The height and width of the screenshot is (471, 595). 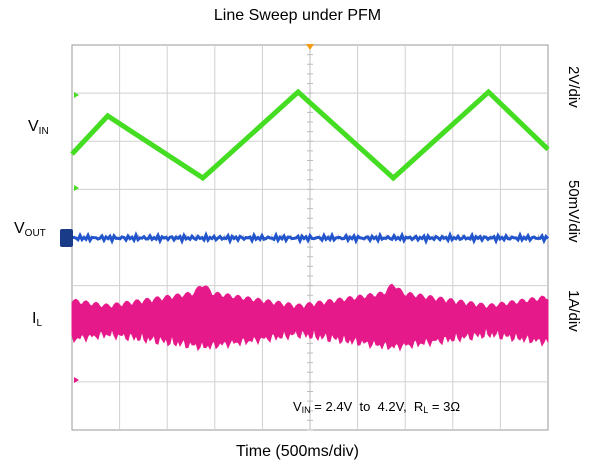 I want to click on il-channel-label: IL, so click(x=37, y=319).